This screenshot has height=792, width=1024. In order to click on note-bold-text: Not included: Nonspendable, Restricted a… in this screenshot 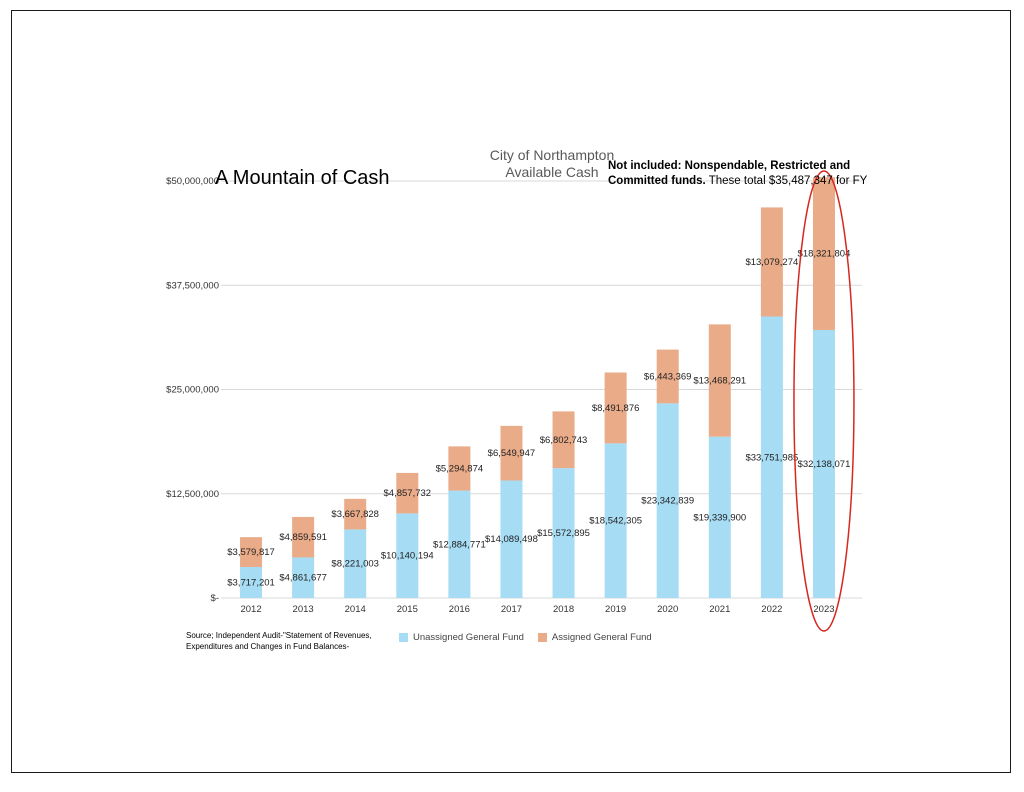, I will do `click(729, 173)`.